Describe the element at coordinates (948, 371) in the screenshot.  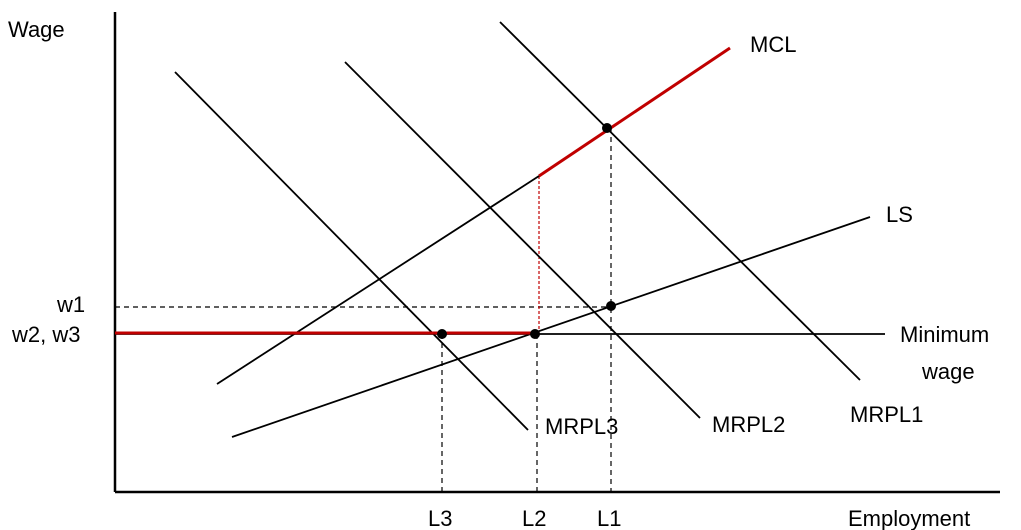
I see `minimum-wage-label-2: wage` at that location.